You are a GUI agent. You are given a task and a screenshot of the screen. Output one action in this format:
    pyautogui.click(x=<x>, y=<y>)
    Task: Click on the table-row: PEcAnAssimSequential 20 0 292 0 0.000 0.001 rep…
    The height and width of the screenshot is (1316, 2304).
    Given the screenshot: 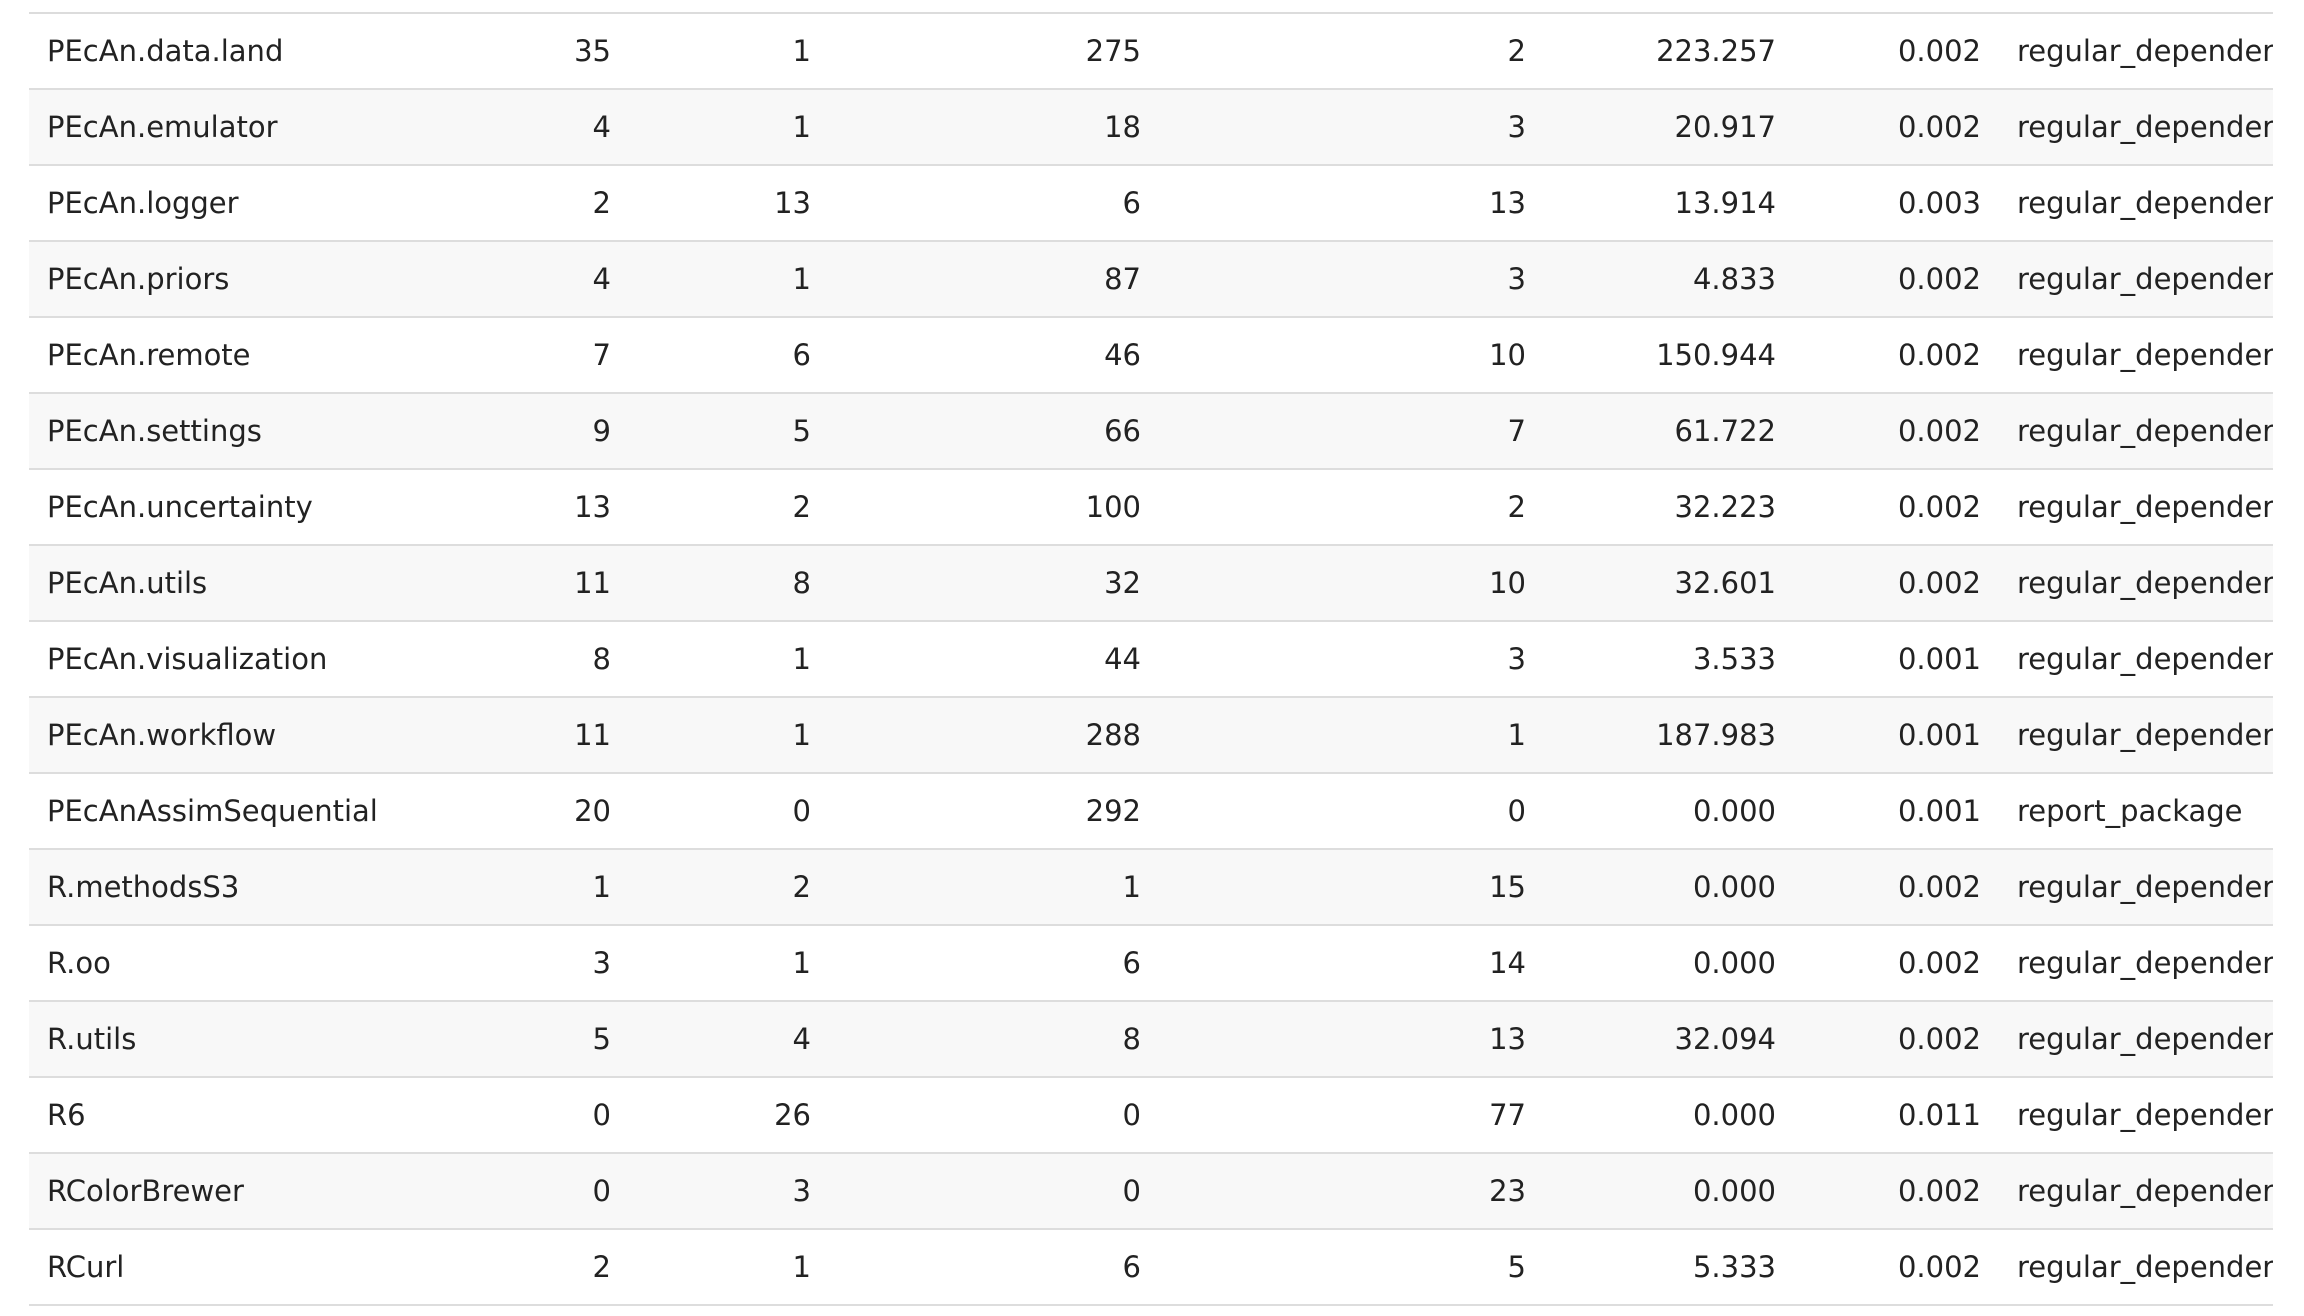 What is the action you would take?
    pyautogui.click(x=1151, y=811)
    